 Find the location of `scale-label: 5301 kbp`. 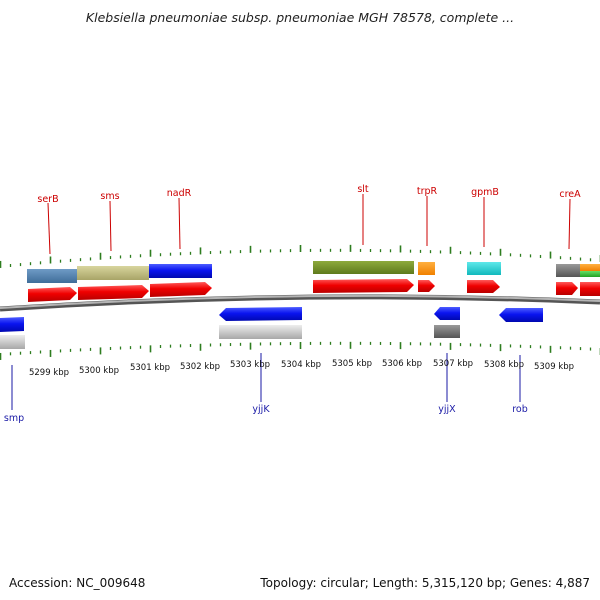

scale-label: 5301 kbp is located at coordinates (150, 368).